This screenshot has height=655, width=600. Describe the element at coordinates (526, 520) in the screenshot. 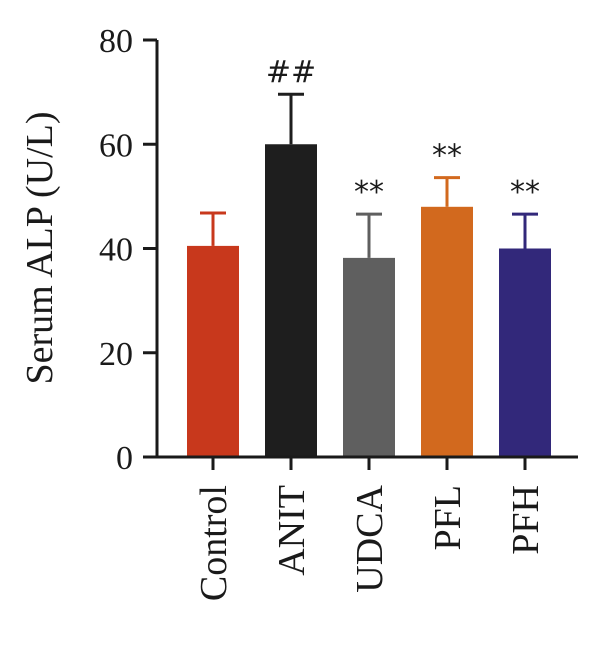

I see `x-tick-label: PFH` at that location.